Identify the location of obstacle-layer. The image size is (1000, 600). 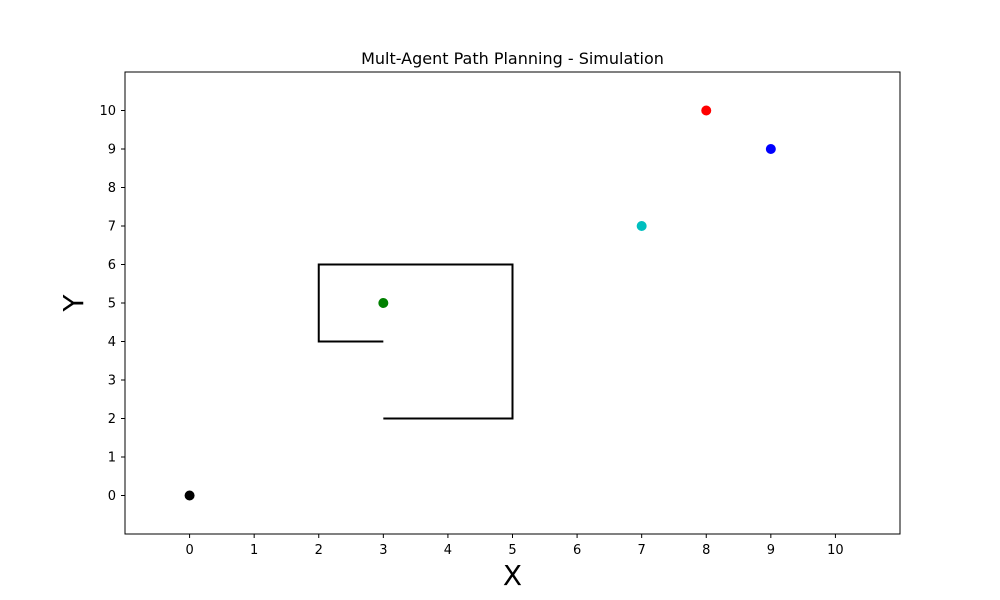
(415, 341).